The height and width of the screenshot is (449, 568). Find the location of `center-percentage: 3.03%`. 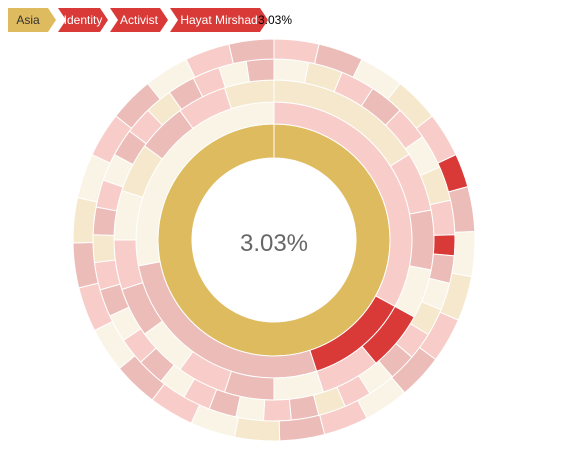

center-percentage: 3.03% is located at coordinates (274, 243).